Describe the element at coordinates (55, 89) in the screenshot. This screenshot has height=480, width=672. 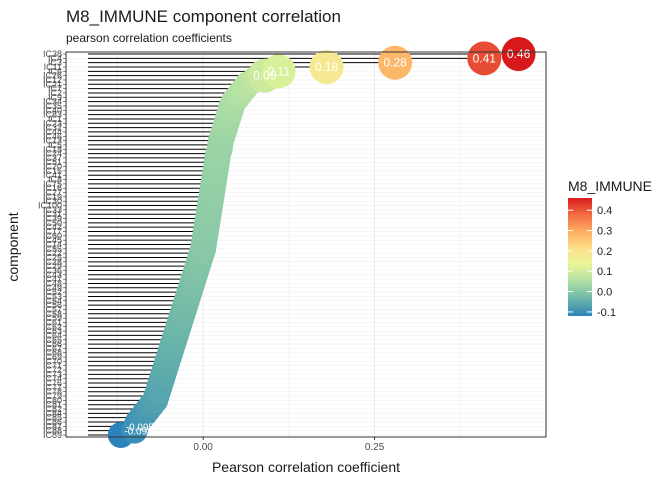
I see `y-tick-label: IC7` at that location.